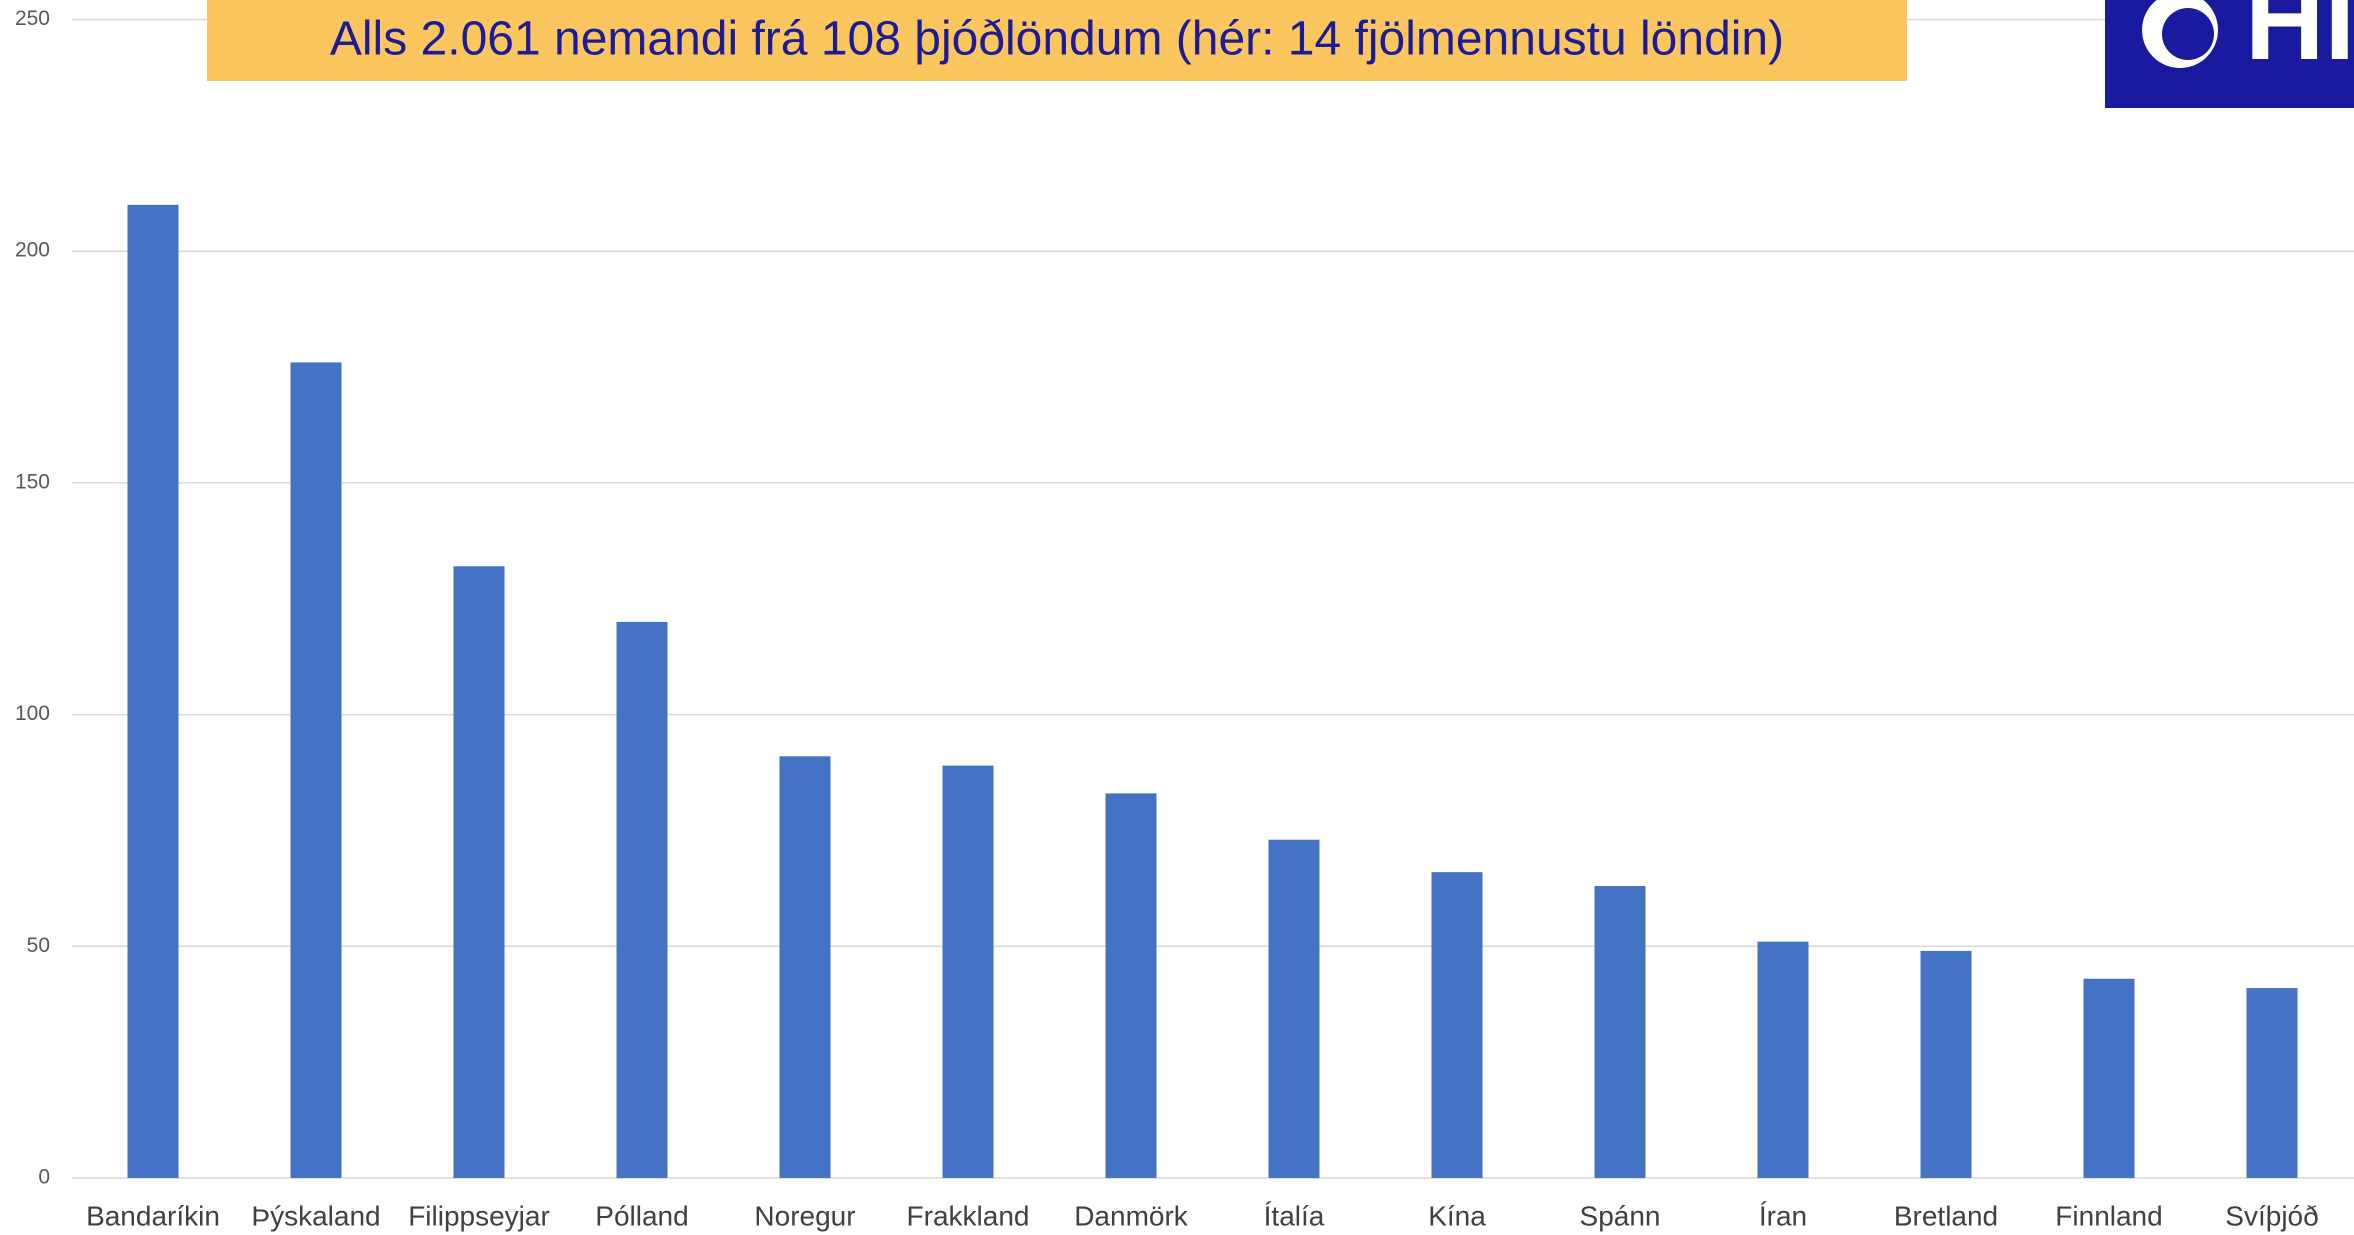  I want to click on x-tick-label: Bandaríkin, so click(153, 1215).